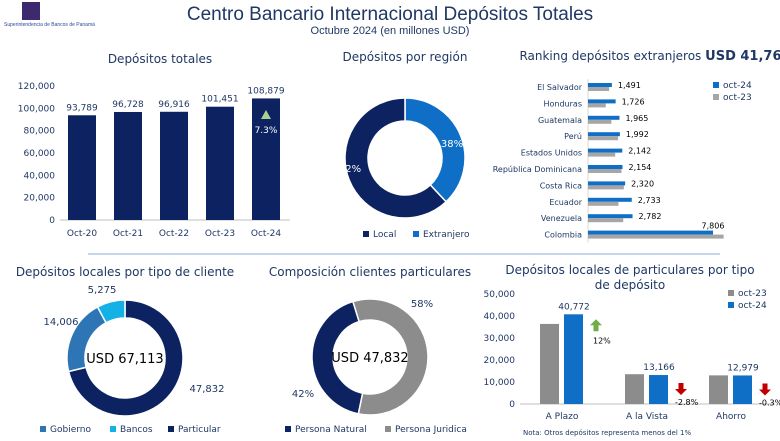 Image resolution: width=780 pixels, height=441 pixels. I want to click on data-label: 1,491, so click(629, 85).